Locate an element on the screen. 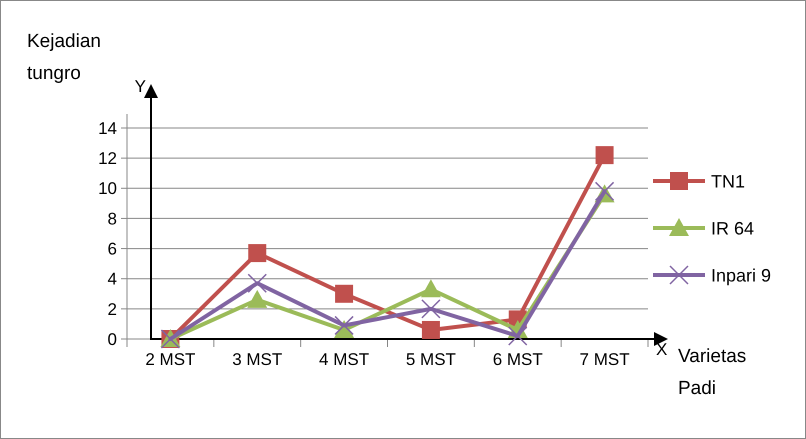  y-tick-label: 6 is located at coordinates (112, 249).